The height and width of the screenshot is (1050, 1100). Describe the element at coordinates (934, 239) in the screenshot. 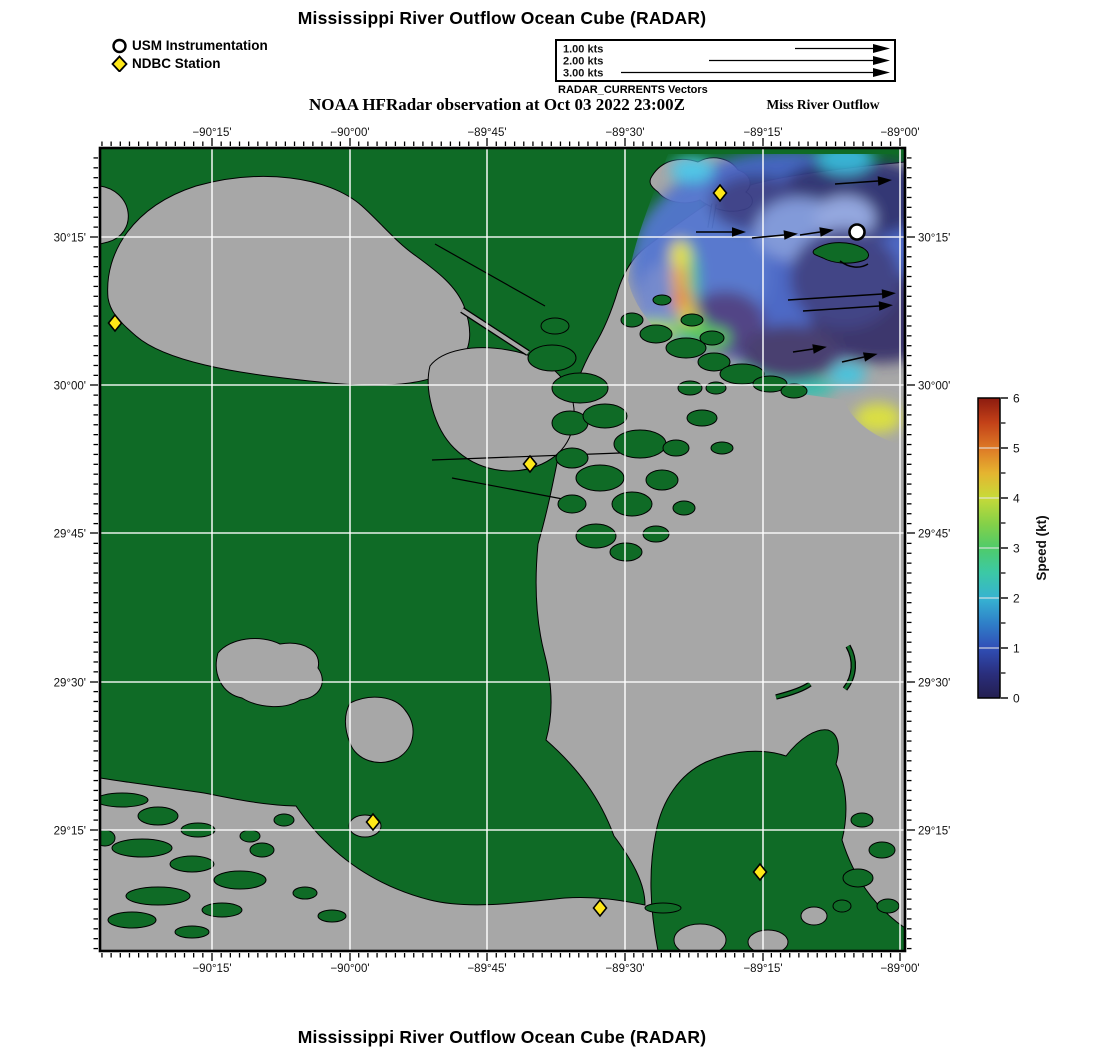

I see `lat-tick-label-right: 30°15'` at that location.